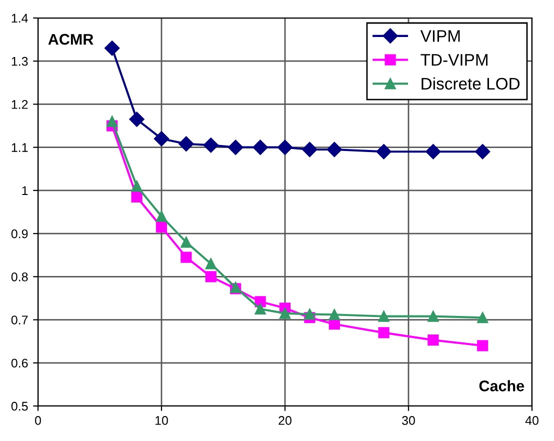  I want to click on y-tick-label: 1.3, so click(20, 61).